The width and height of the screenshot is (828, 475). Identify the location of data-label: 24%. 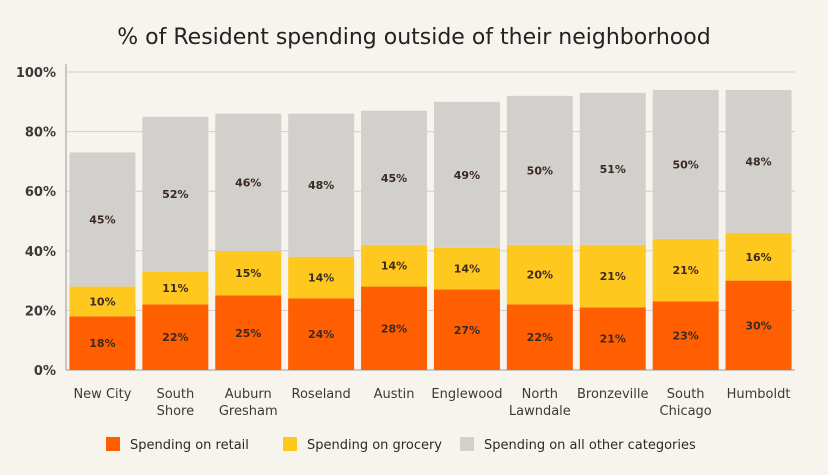
(321, 334).